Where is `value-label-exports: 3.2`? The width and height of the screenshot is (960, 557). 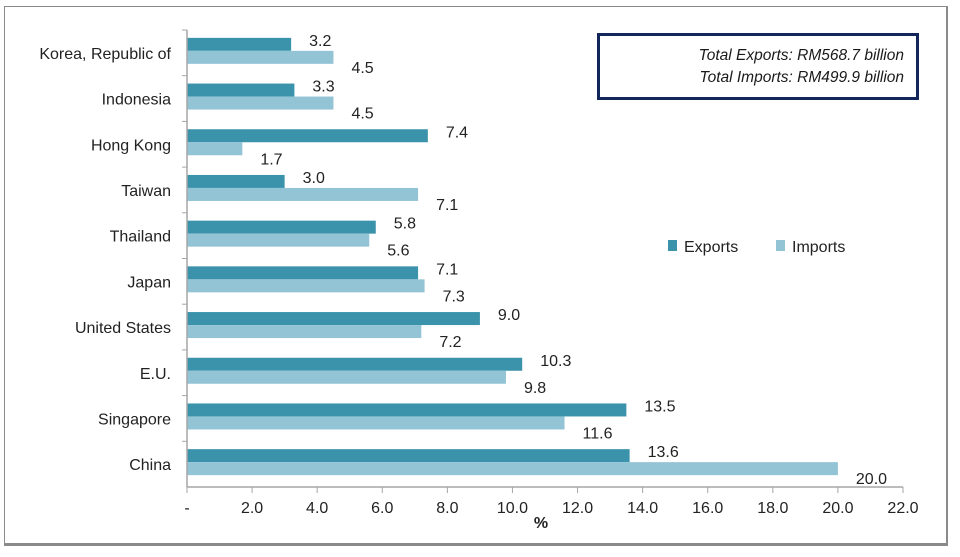
value-label-exports: 3.2 is located at coordinates (320, 41).